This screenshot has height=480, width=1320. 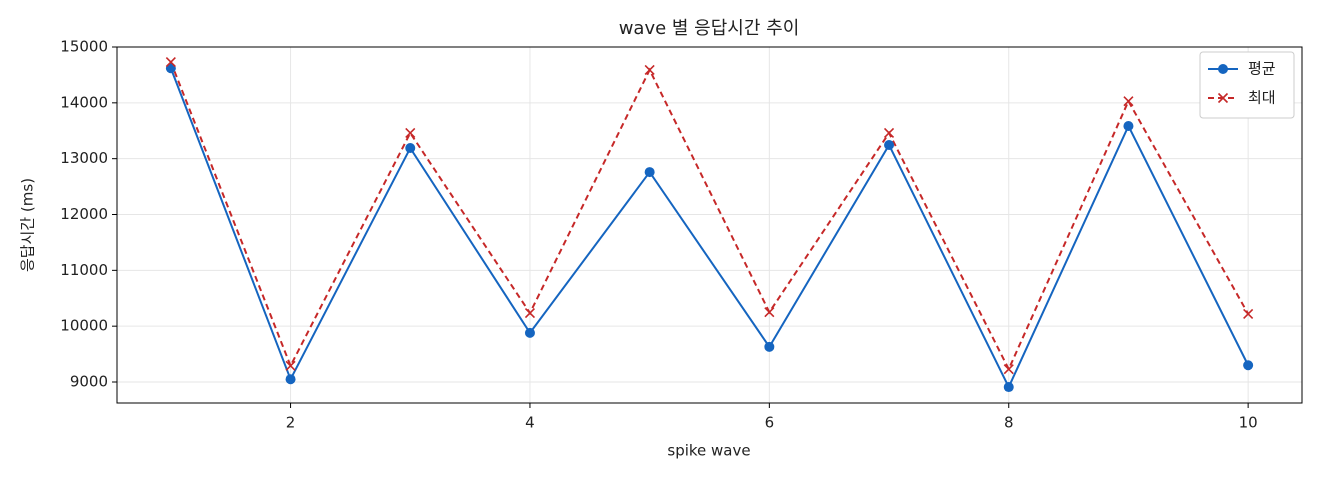 I want to click on y-tick-label: 11000, so click(x=84, y=270).